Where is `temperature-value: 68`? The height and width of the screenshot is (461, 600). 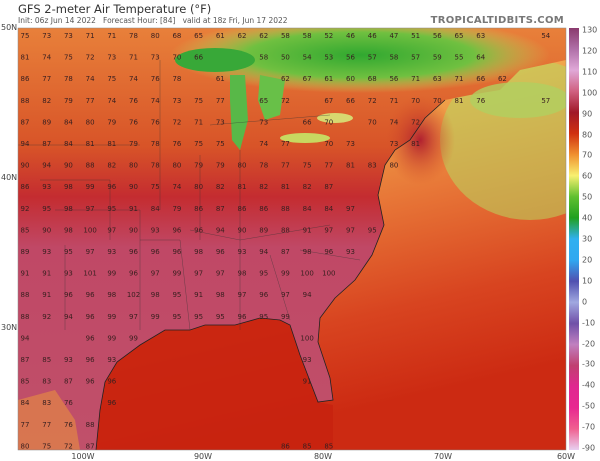
temperature-value: 68 is located at coordinates (176, 36).